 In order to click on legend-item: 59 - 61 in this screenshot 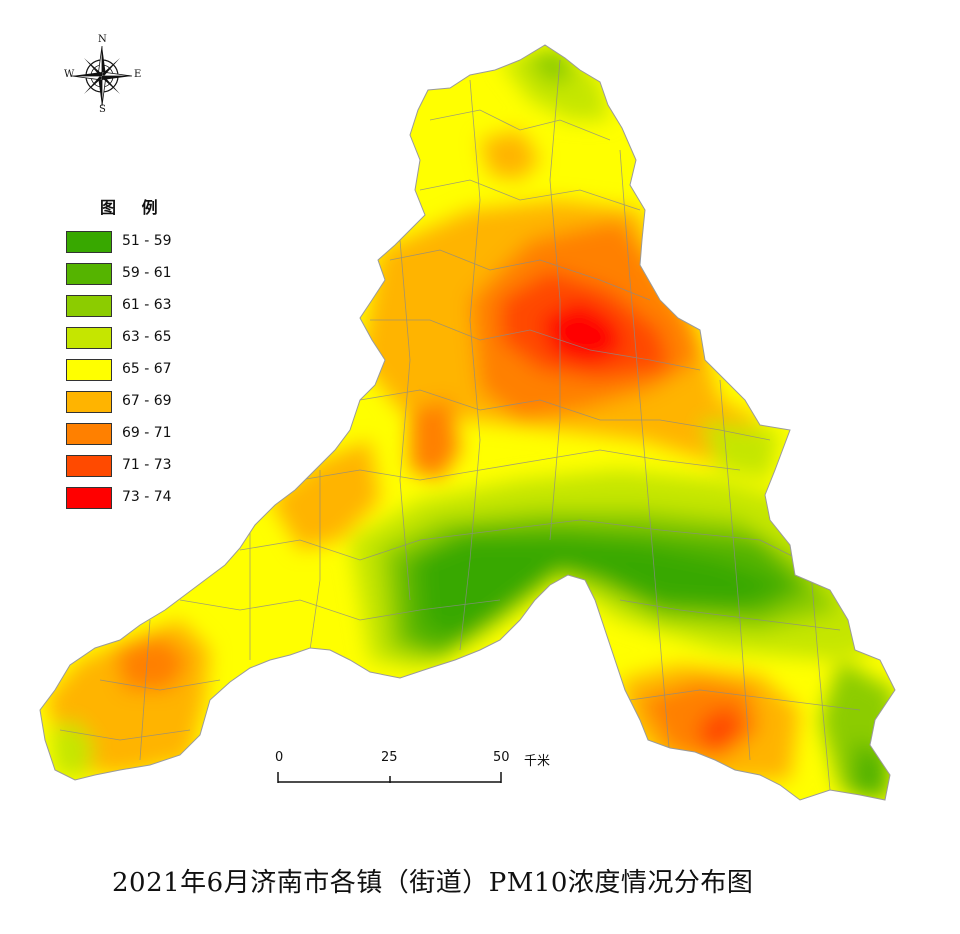, I will do `click(131, 273)`.